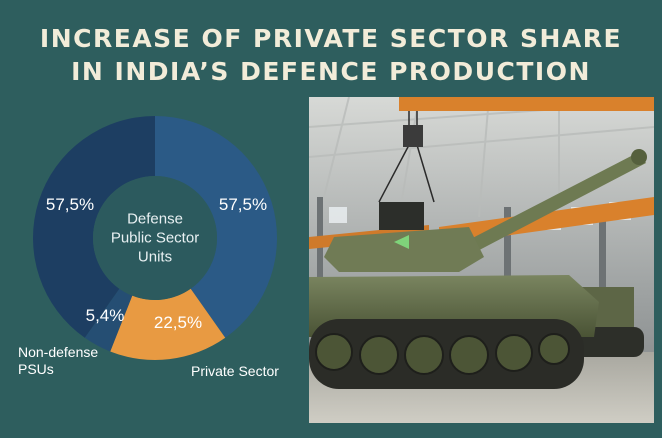 Image resolution: width=662 pixels, height=438 pixels. Describe the element at coordinates (235, 371) in the screenshot. I see `legend-label-private: Private Sector` at that location.